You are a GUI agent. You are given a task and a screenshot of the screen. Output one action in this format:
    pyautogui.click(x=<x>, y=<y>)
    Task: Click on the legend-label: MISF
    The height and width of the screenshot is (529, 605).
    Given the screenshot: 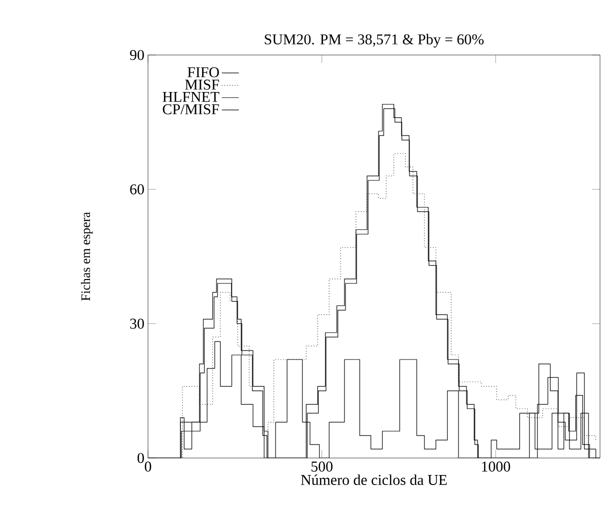 What is the action you would take?
    pyautogui.click(x=202, y=85)
    